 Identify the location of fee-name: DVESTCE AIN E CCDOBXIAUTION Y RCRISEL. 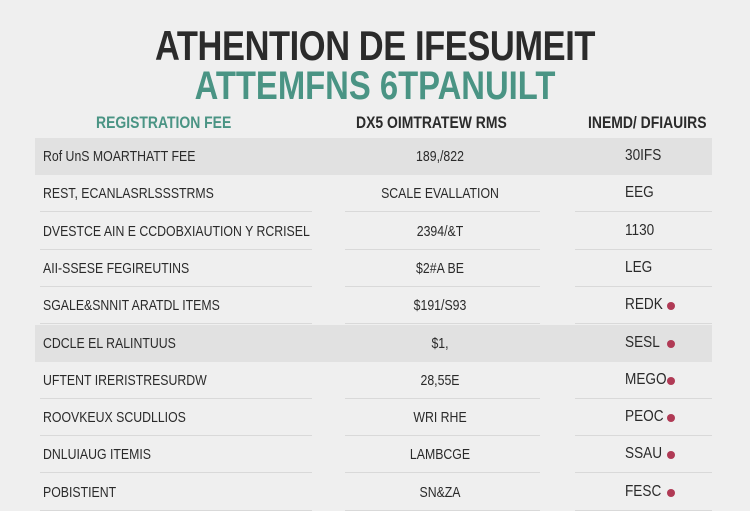
(176, 231).